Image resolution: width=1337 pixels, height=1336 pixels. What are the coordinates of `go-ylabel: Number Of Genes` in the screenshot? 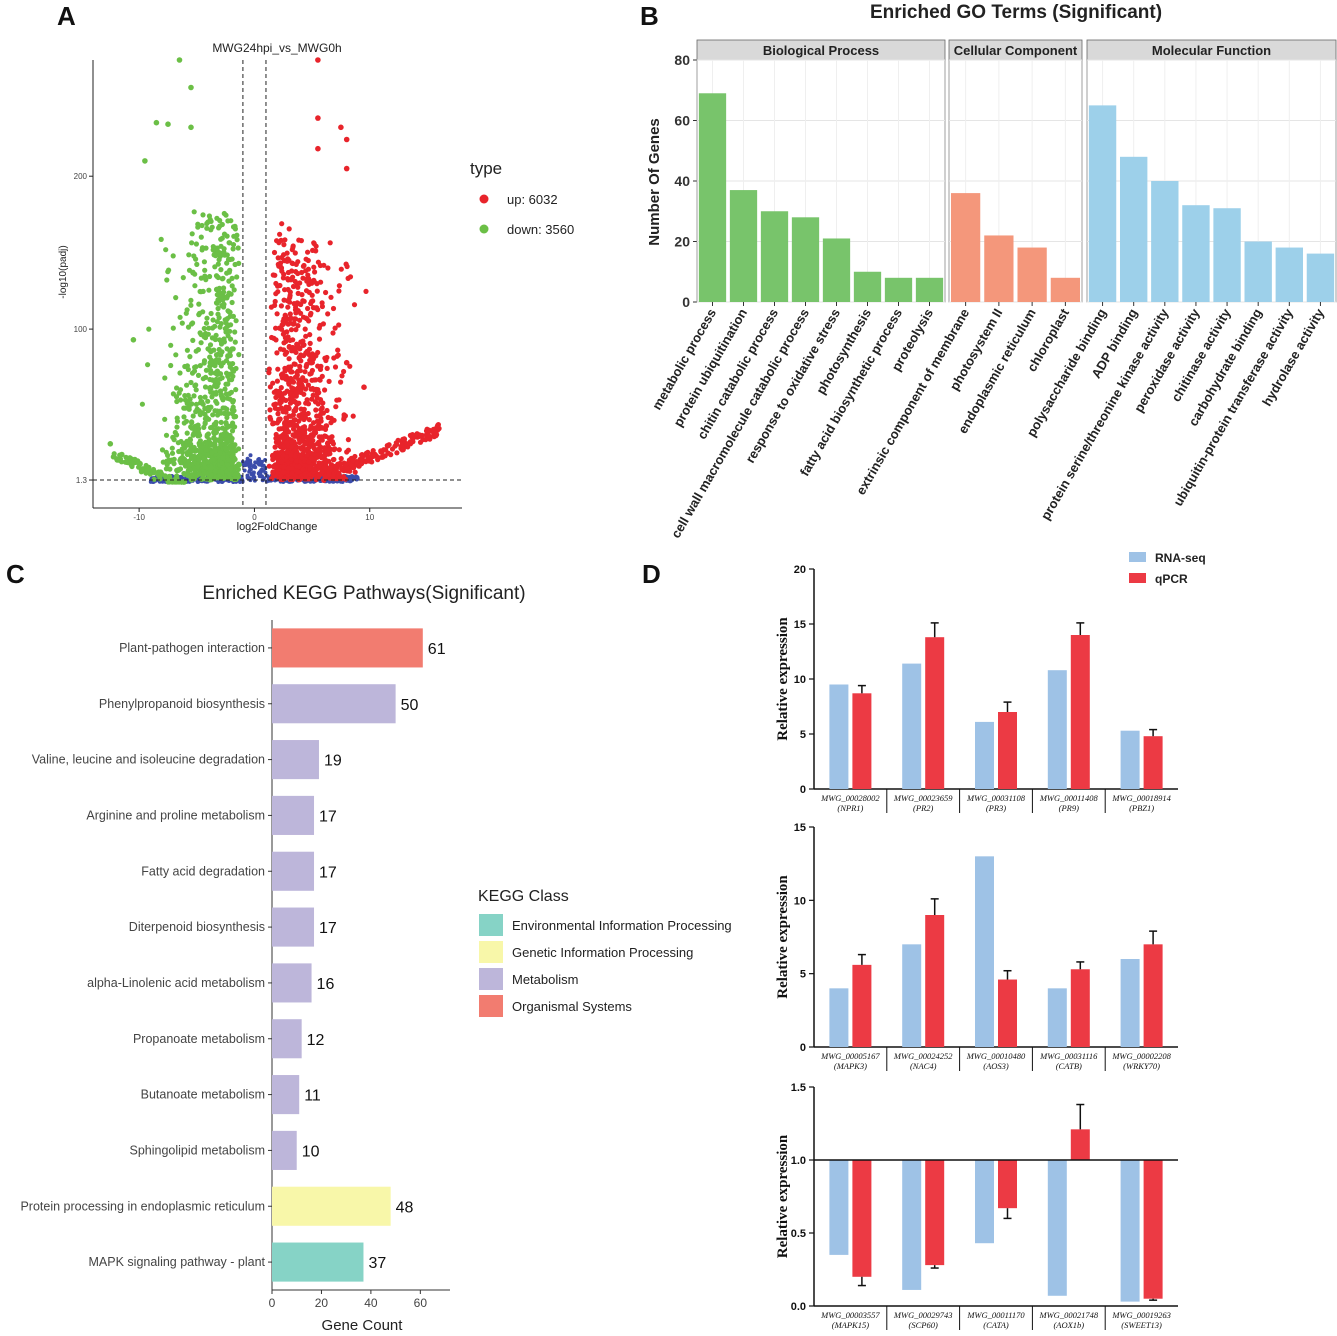 It's located at (654, 182).